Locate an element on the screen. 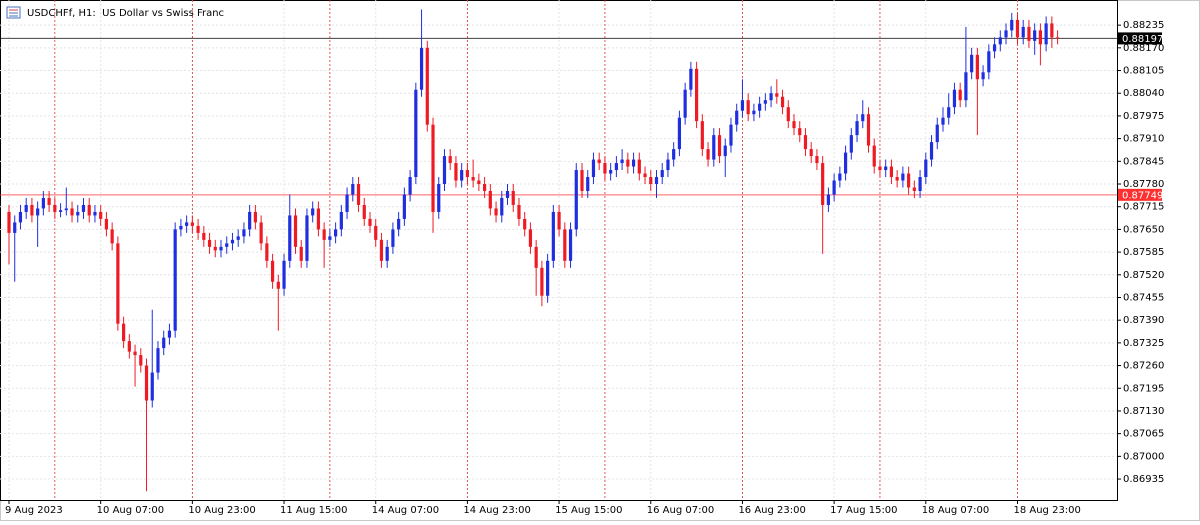 Image resolution: width=1200 pixels, height=525 pixels. x-tick-label: 11 Aug 15:00 is located at coordinates (313, 510).